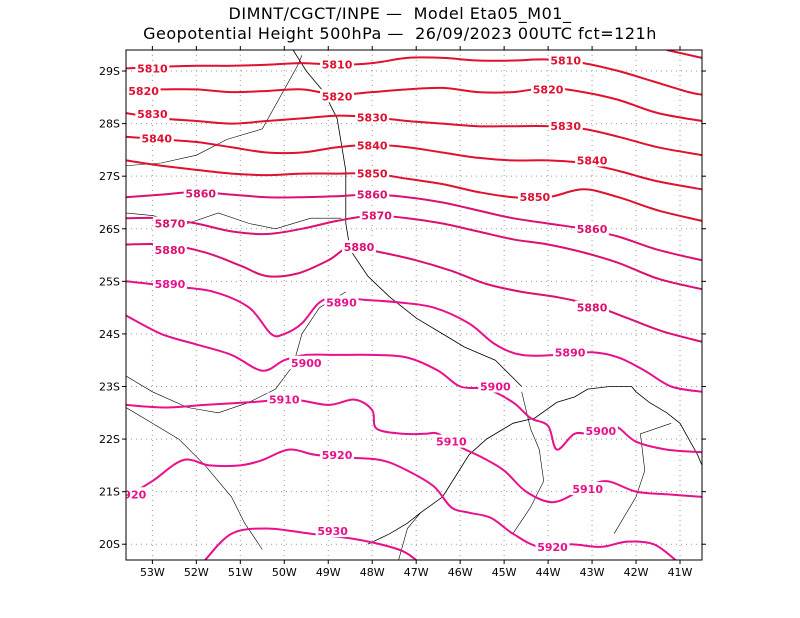 The width and height of the screenshot is (800, 618). What do you see at coordinates (240, 572) in the screenshot?
I see `lon-tick-label: 51W` at bounding box center [240, 572].